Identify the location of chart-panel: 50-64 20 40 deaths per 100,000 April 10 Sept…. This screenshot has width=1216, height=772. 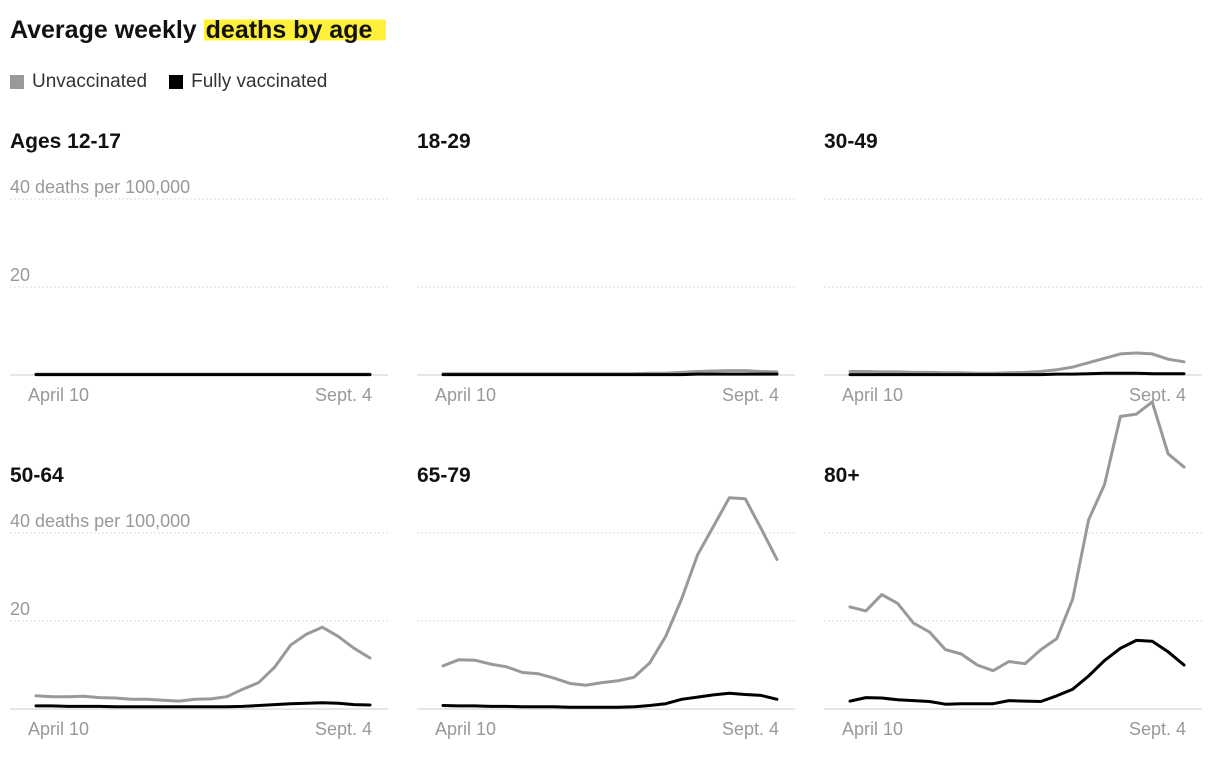
(199, 601).